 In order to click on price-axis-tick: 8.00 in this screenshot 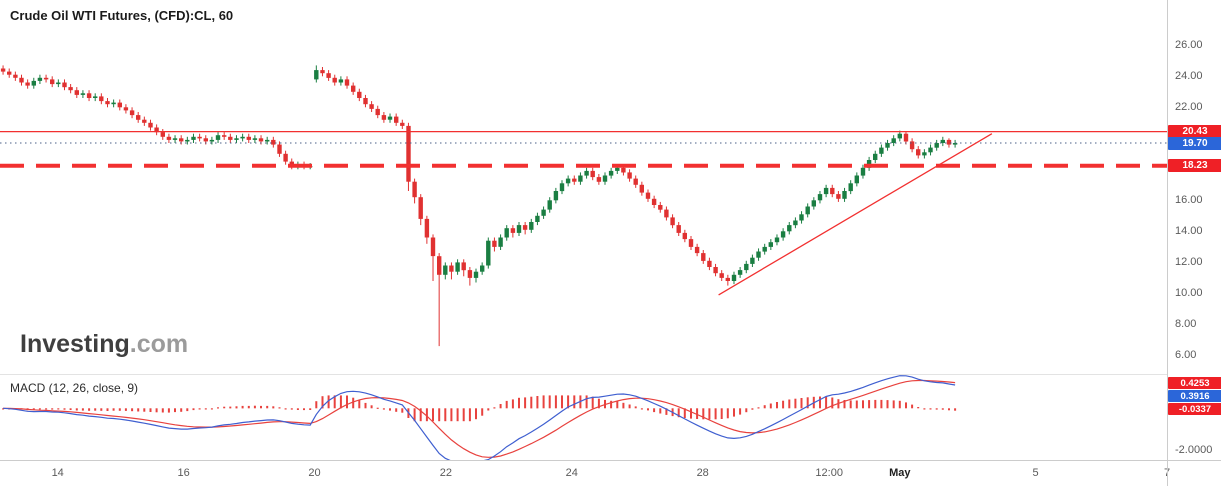, I will do `click(1186, 324)`.